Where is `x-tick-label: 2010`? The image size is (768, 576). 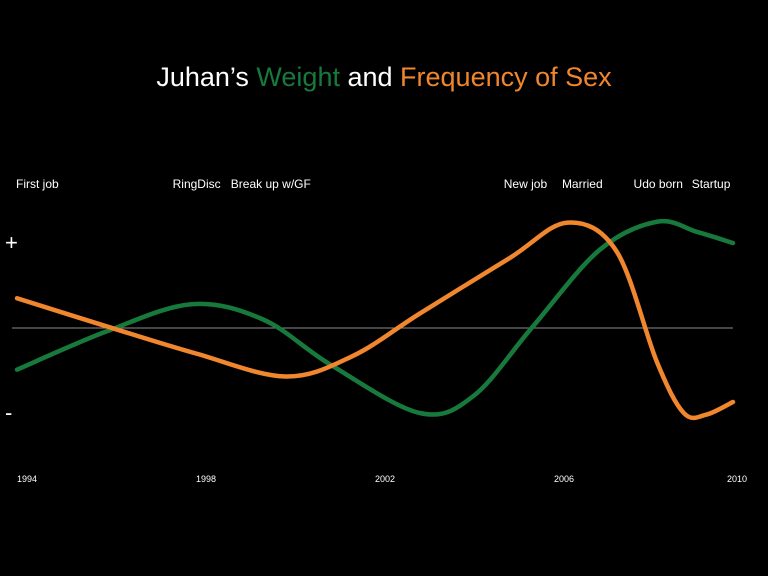 x-tick-label: 2010 is located at coordinates (737, 479).